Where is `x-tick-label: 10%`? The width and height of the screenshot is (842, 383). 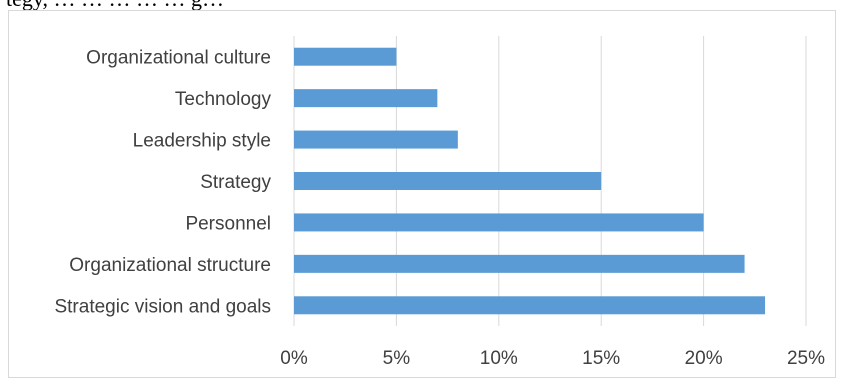 x-tick-label: 10% is located at coordinates (499, 358).